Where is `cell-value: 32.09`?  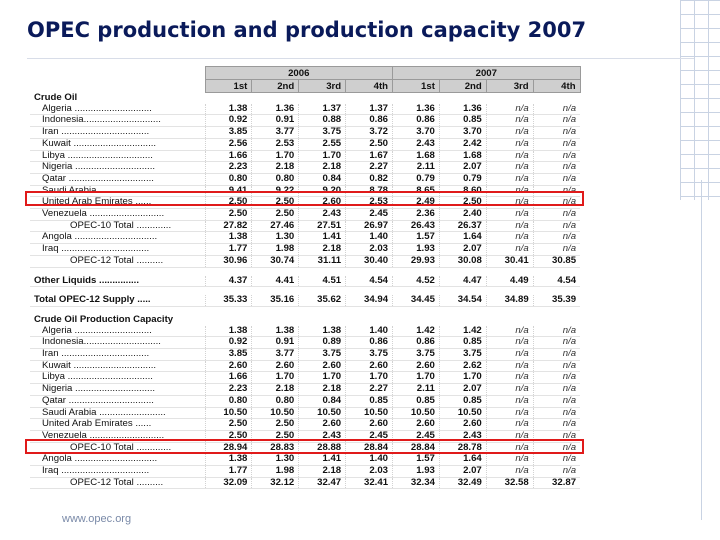
cell-value: 32.09 is located at coordinates (228, 483).